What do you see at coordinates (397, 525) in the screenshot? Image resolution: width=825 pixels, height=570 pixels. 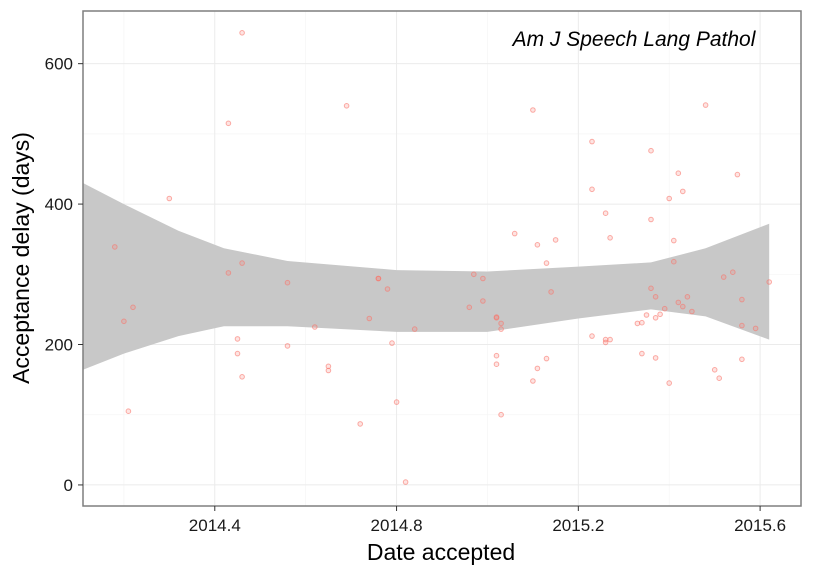 I see `x-tick-label: 2014.8` at bounding box center [397, 525].